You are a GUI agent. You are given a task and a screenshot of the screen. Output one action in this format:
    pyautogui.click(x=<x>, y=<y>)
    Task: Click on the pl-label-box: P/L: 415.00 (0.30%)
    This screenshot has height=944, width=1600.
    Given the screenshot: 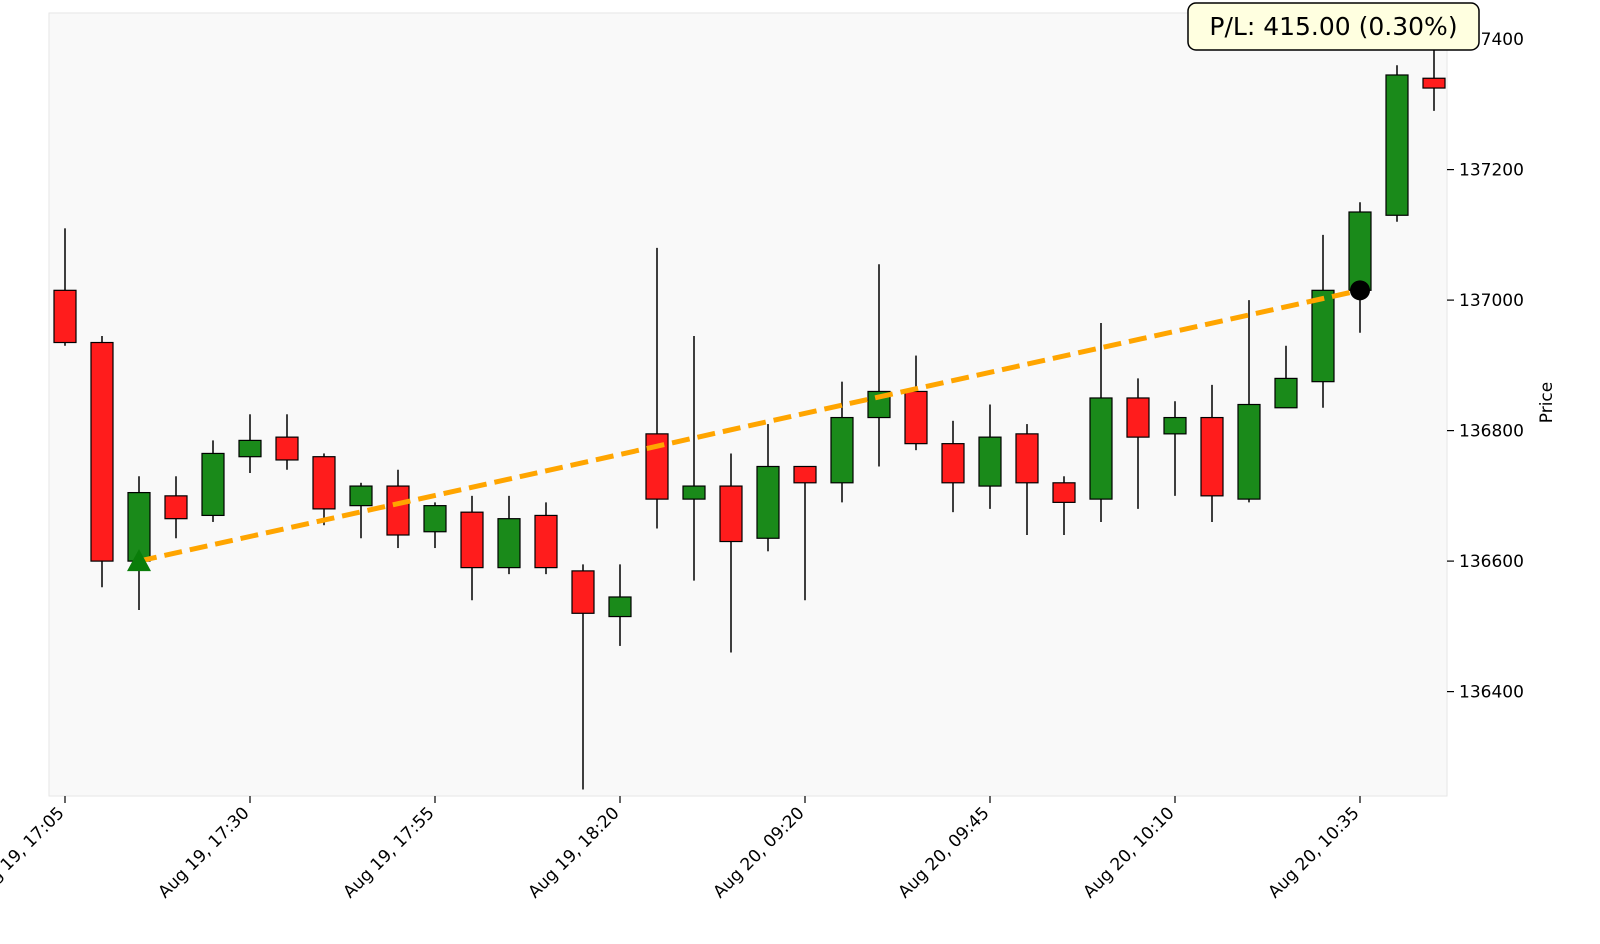 What is the action you would take?
    pyautogui.click(x=1333, y=26)
    